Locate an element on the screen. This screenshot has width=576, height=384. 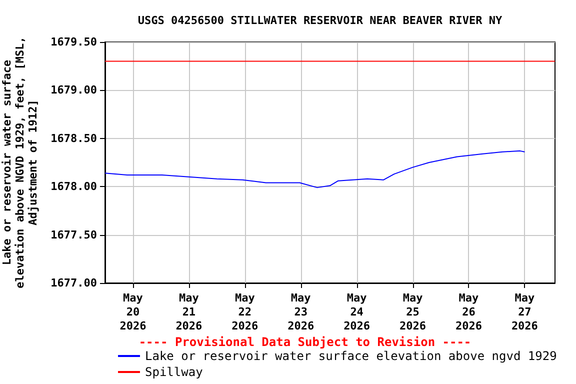
y-tick-label: 1679.50 is located at coordinates (73, 42).